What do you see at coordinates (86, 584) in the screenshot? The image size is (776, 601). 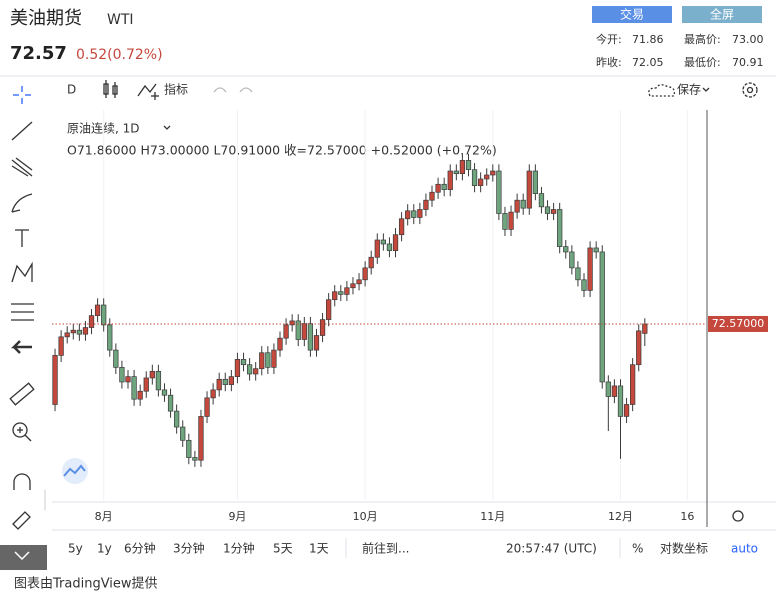 I see `footer: 图表由TradingView提供` at bounding box center [86, 584].